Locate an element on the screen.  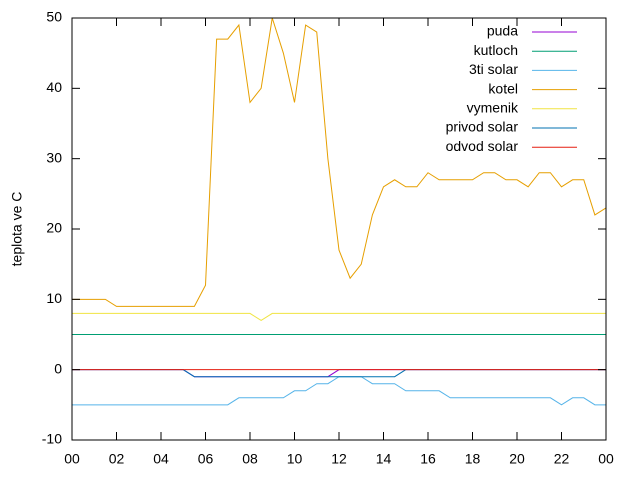
y-tick-label: -10 is located at coordinates (52, 439).